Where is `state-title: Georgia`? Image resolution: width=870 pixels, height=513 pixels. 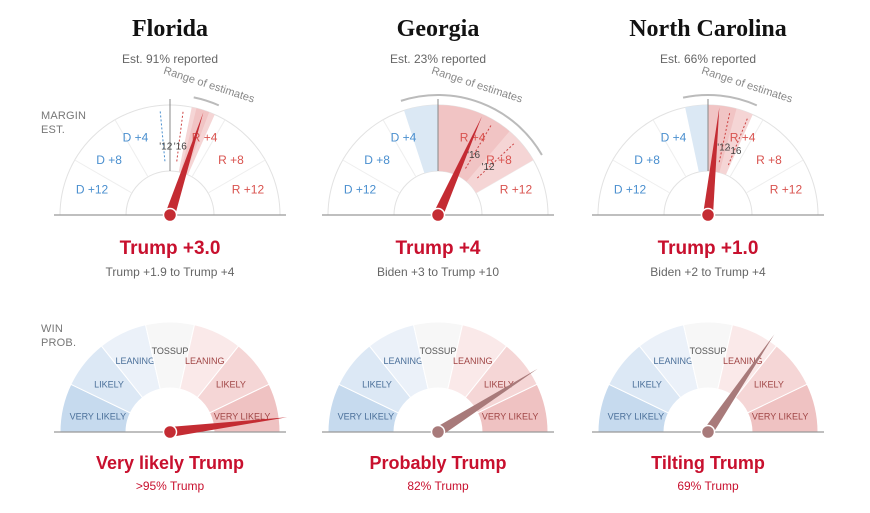
state-title: Georgia is located at coordinates (438, 29).